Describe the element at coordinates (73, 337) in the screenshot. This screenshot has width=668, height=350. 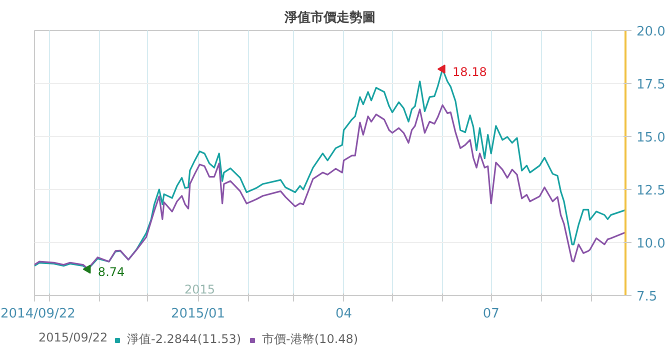
I see `legend-title: 2015/09/22` at that location.